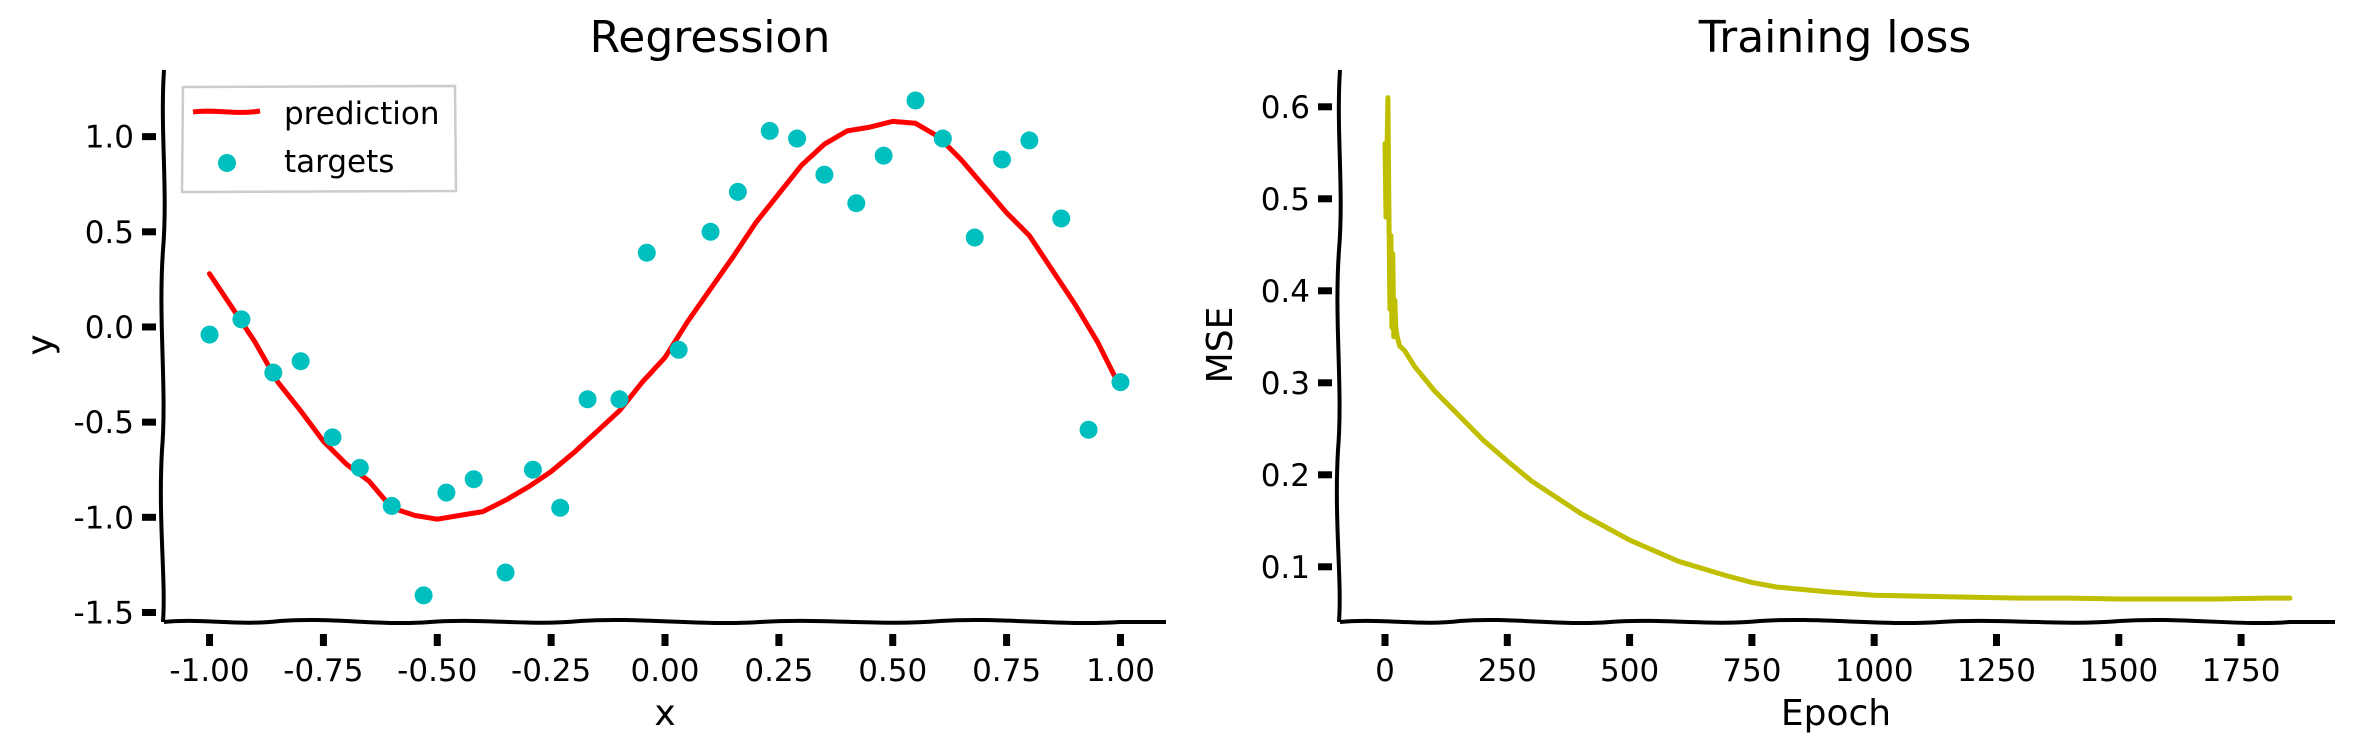 The image size is (2356, 756). I want to click on loss-x-axis-label: Epoch, so click(1836, 713).